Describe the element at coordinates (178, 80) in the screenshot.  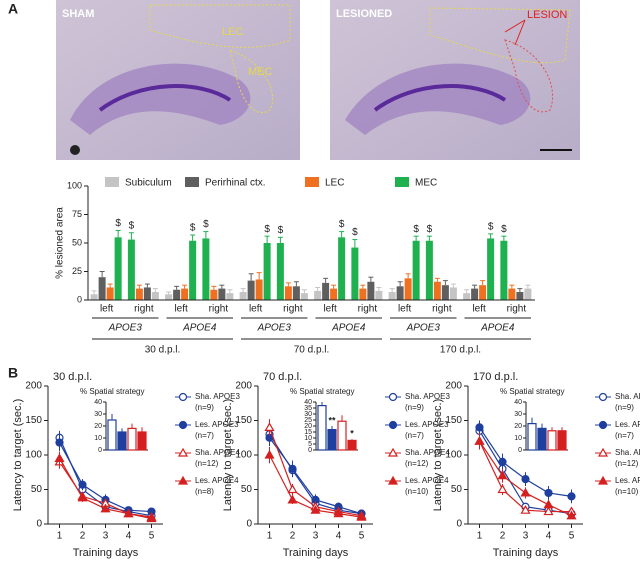
I see `image-sham` at that location.